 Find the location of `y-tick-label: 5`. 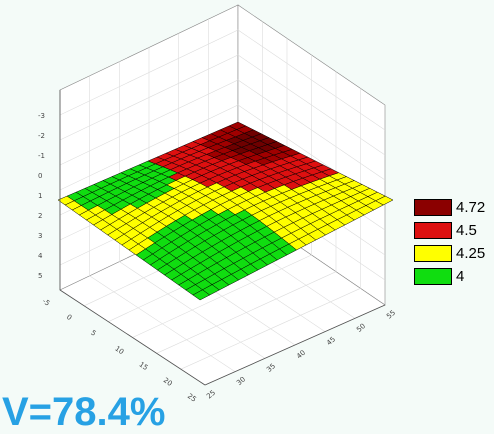

y-tick-label: 5 is located at coordinates (93, 333).